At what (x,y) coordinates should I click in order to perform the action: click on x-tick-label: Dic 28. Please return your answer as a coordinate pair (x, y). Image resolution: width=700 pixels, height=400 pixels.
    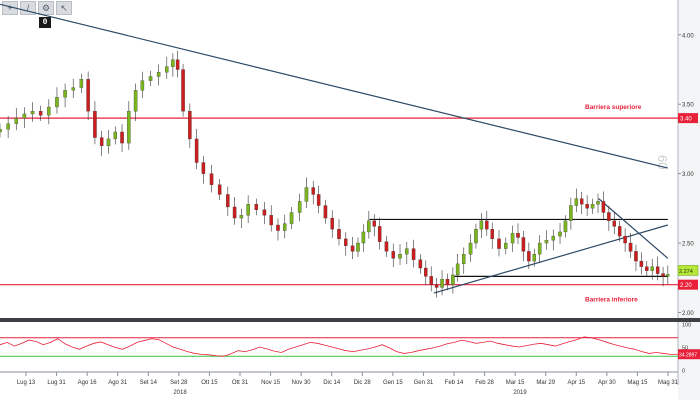
    Looking at the image, I should click on (363, 383).